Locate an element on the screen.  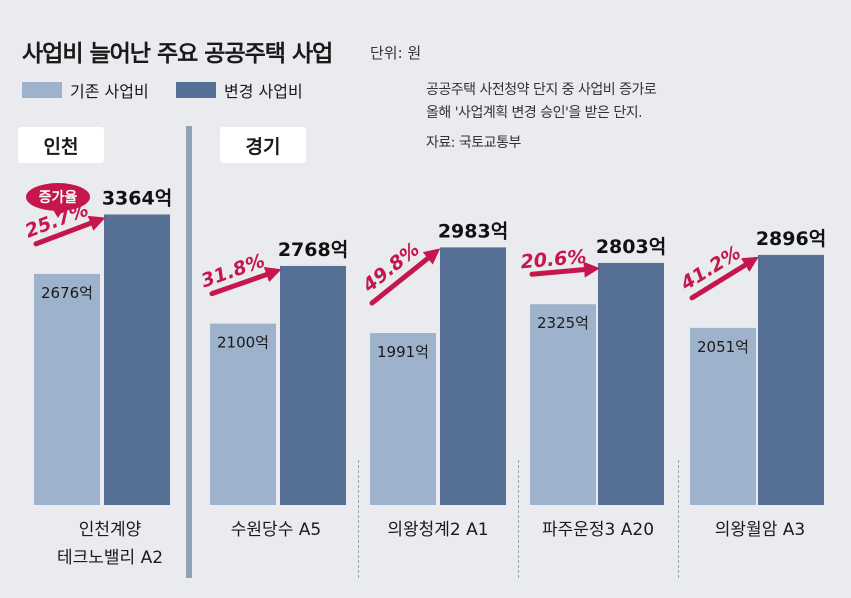
note-line-1: 공공주택 사전청약 단지 중 사업비 증가로 is located at coordinates (541, 90).